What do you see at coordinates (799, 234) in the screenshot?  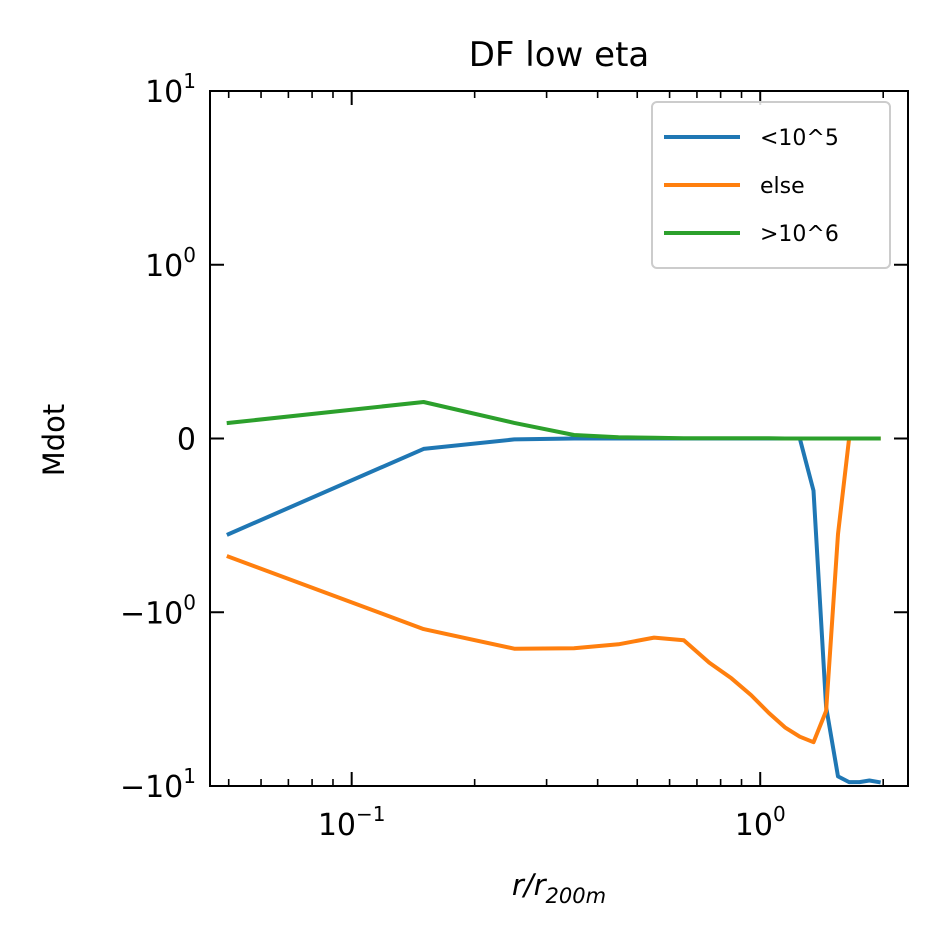 I see `legend-label-3: >10^6` at bounding box center [799, 234].